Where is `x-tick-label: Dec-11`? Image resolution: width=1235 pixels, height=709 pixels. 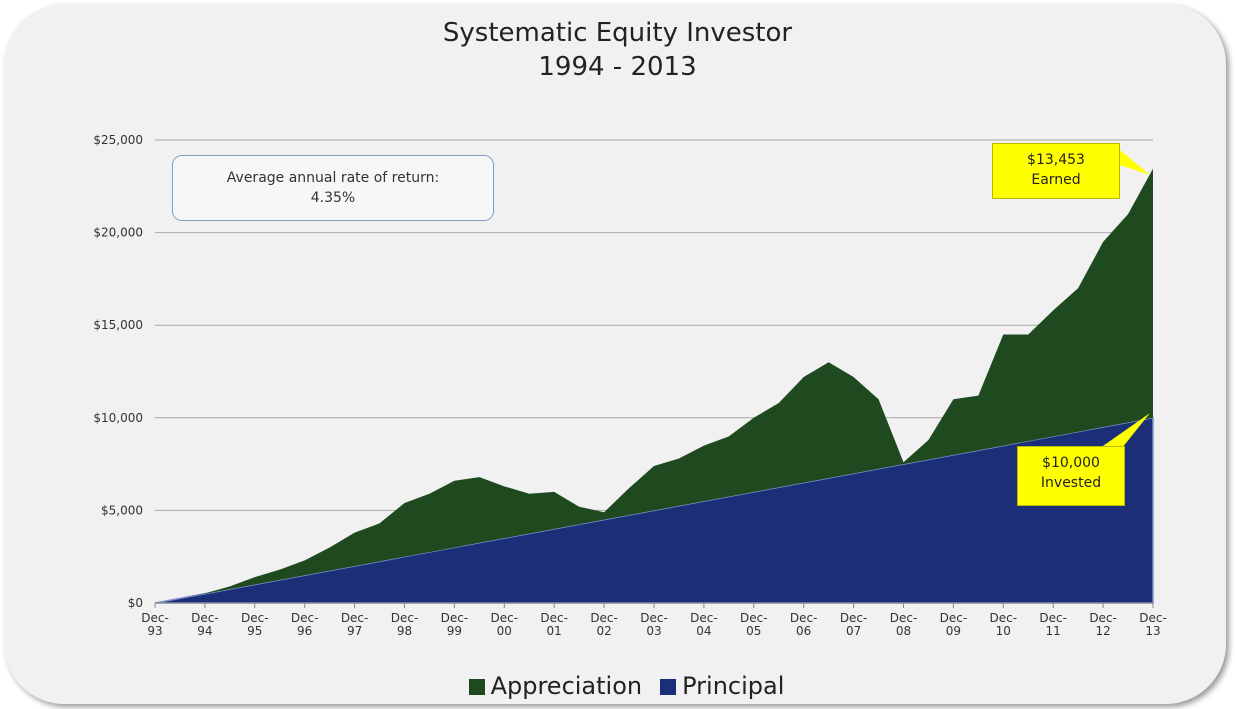 x-tick-label: Dec-11 is located at coordinates (1053, 624).